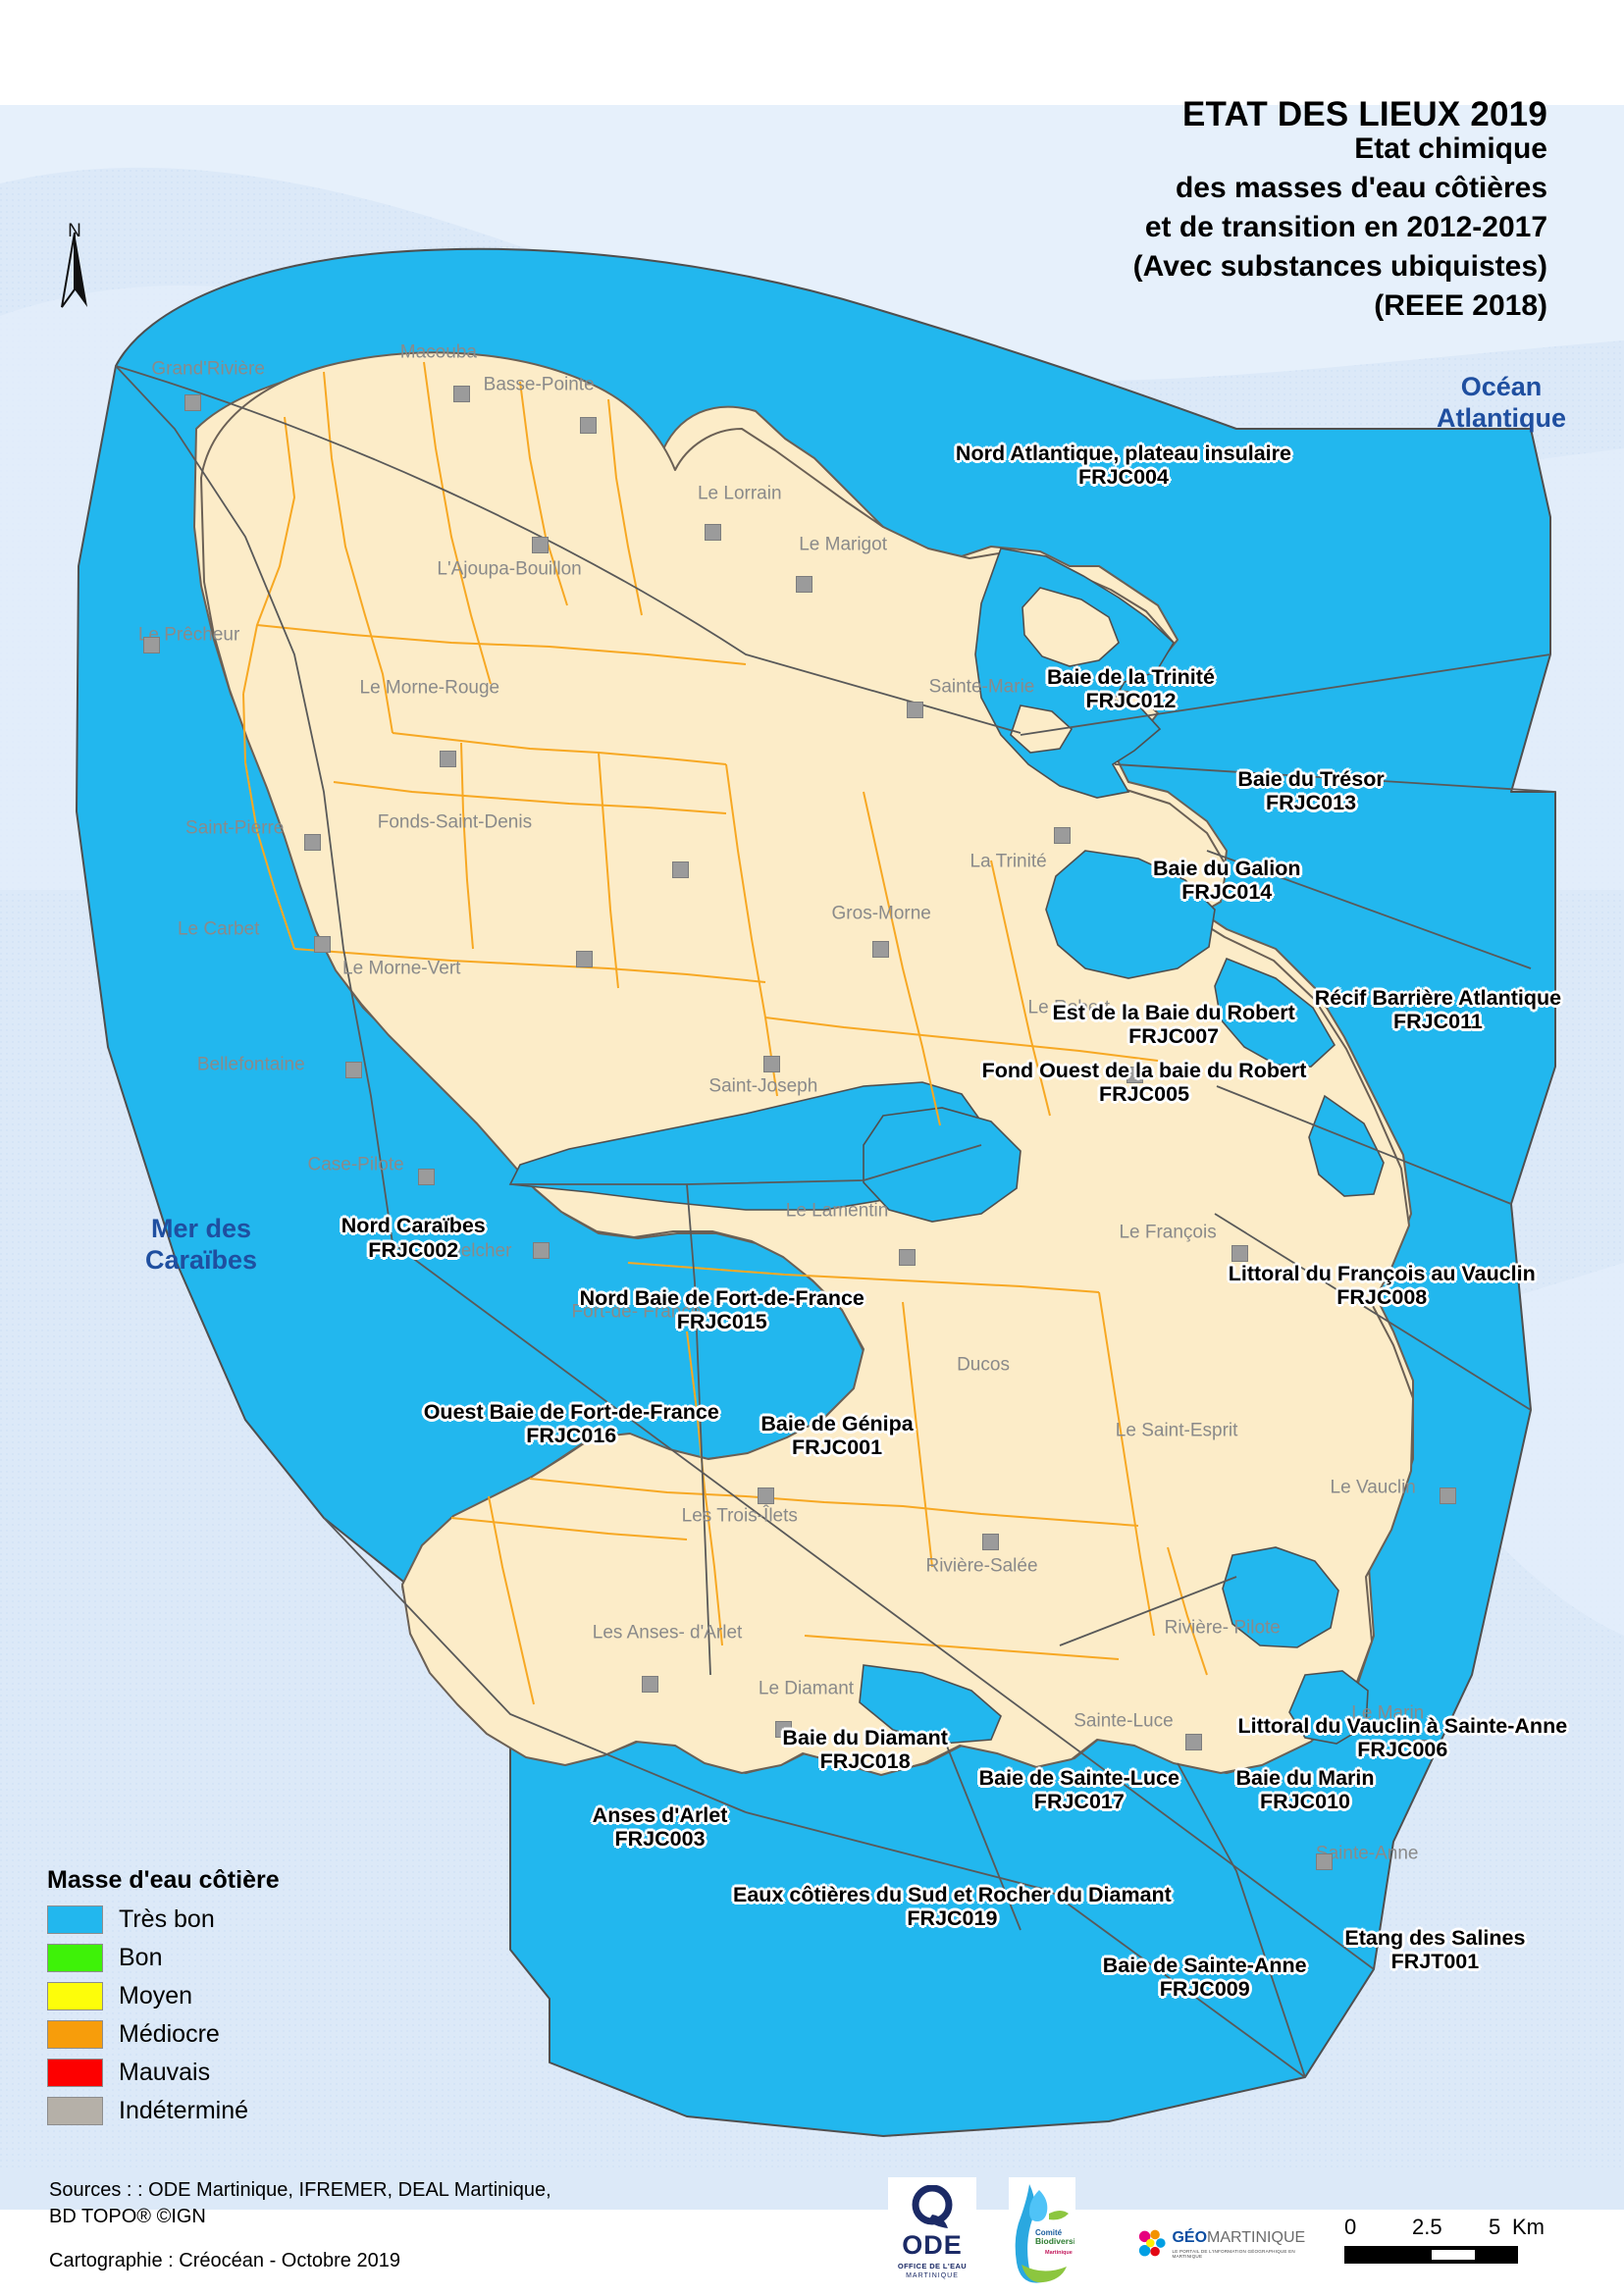  I want to click on geo-logo-word2: MARTINIQUE, so click(1256, 2237).